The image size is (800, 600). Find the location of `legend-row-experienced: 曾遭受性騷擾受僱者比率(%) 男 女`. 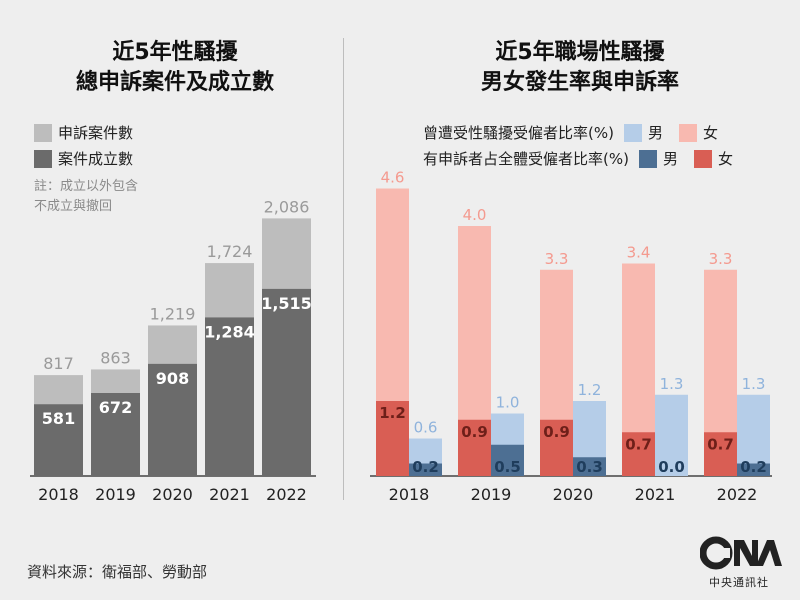

legend-row-experienced: 曾遭受性騷擾受僱者比率(%) 男 女 is located at coordinates (570, 132).